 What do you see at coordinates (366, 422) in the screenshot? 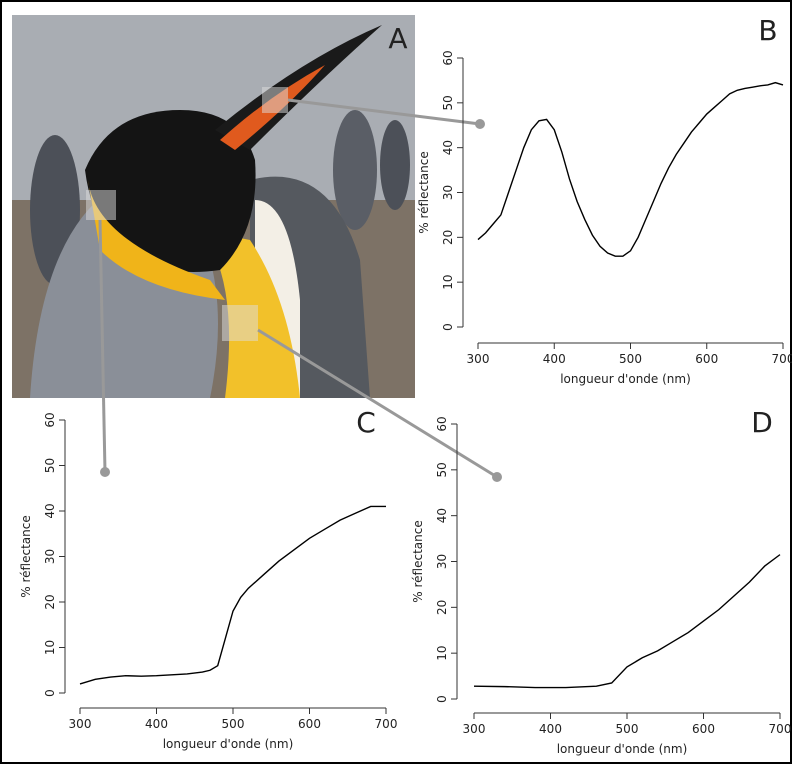
I see `panel-label: C` at bounding box center [366, 422].